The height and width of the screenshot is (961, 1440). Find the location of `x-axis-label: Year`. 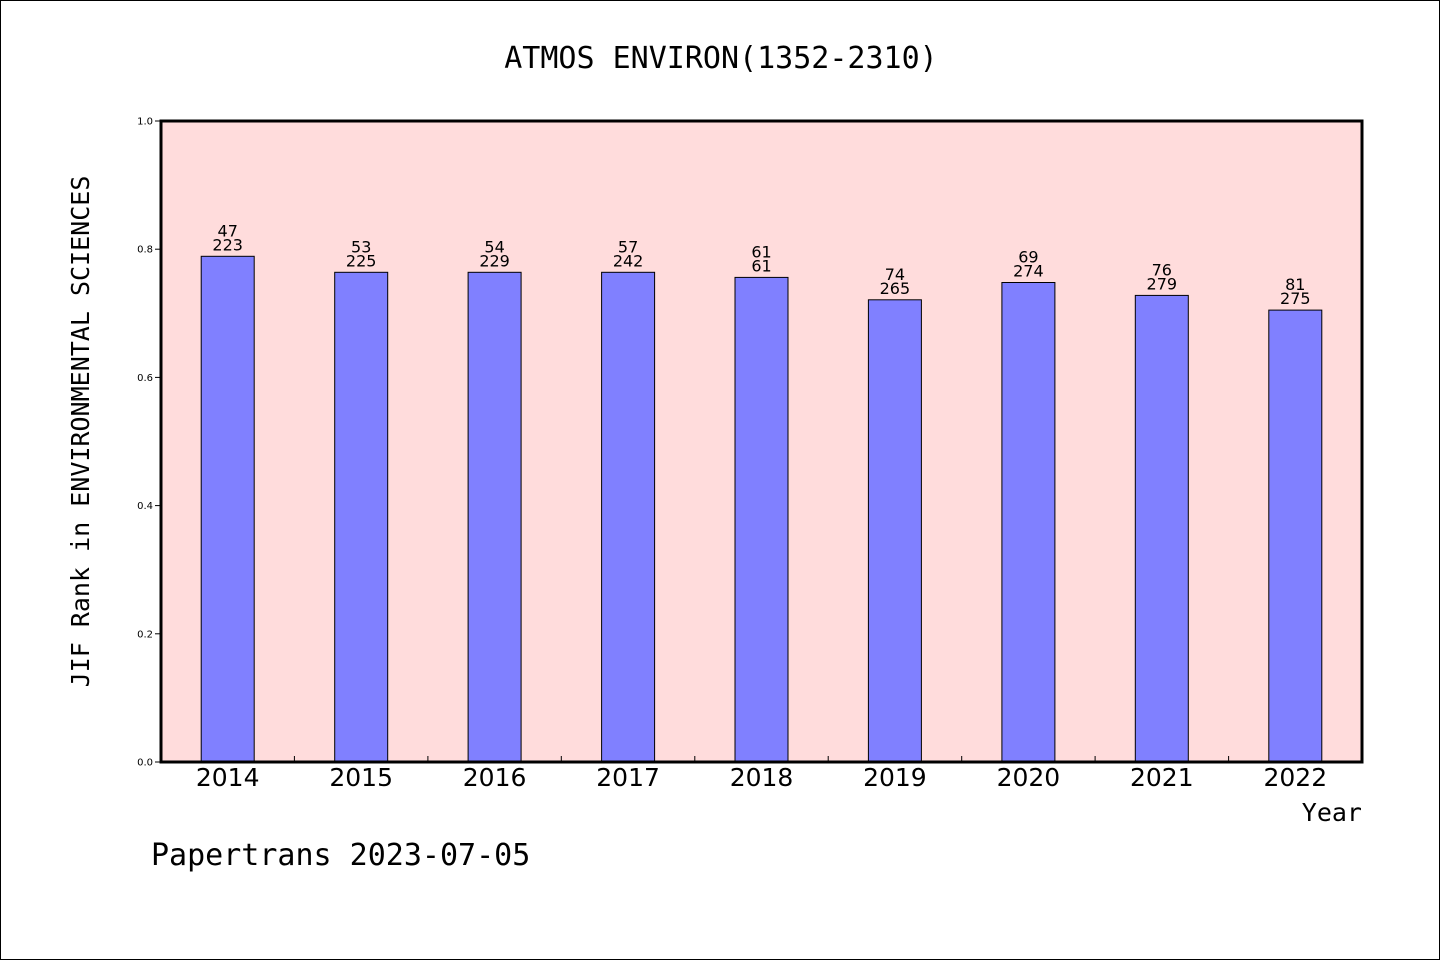

x-axis-label: Year is located at coordinates (1332, 812).